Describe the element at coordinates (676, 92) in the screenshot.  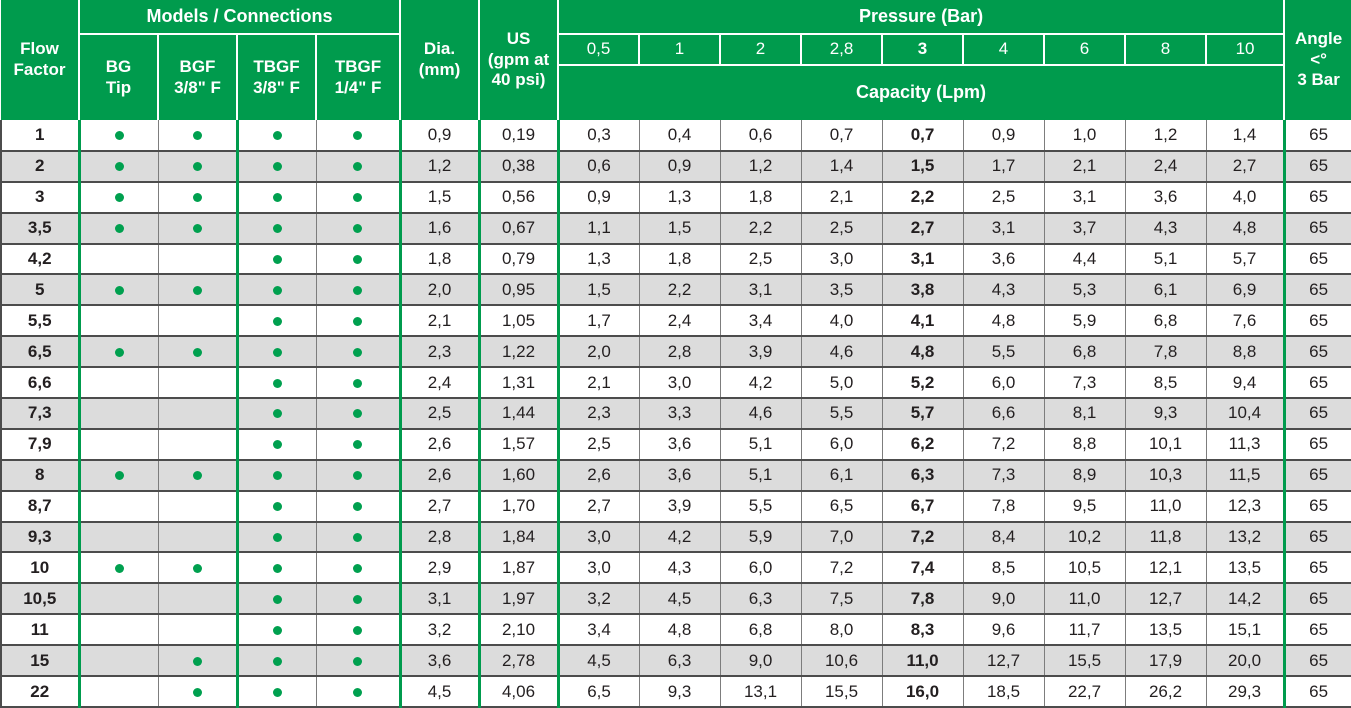
I see `header-row-3: Capacity (Lpm)` at that location.